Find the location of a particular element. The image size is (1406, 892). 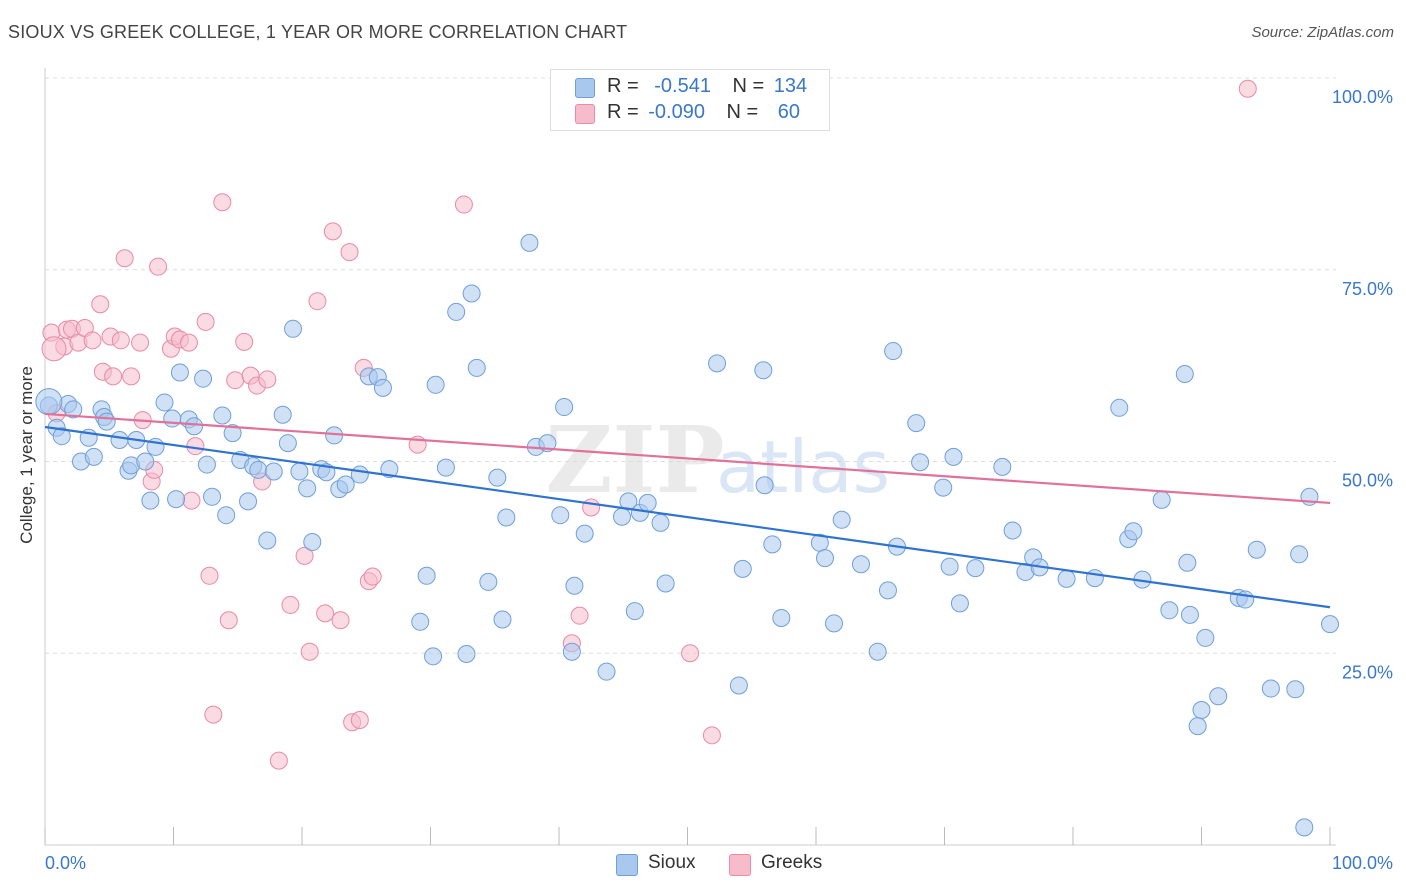

sioux-n-label: N = is located at coordinates (748, 86).